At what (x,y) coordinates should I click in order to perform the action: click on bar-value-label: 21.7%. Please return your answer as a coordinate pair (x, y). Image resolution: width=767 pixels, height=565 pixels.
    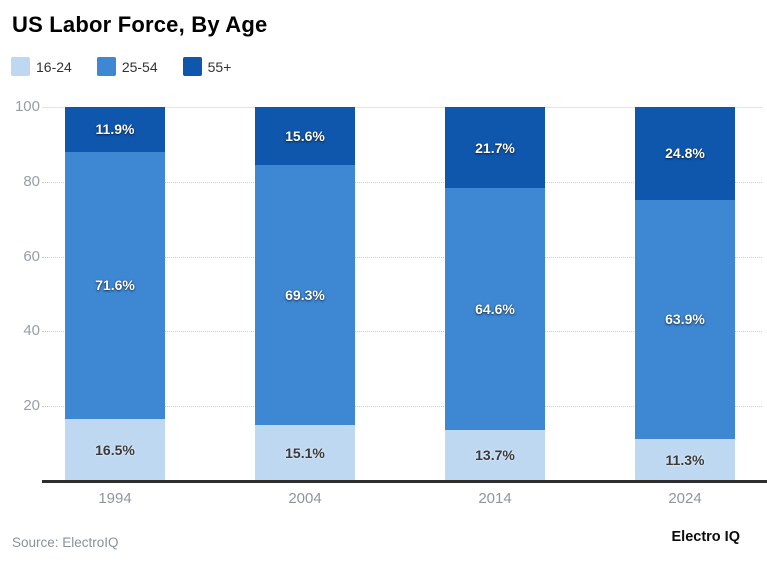
    Looking at the image, I should click on (495, 147).